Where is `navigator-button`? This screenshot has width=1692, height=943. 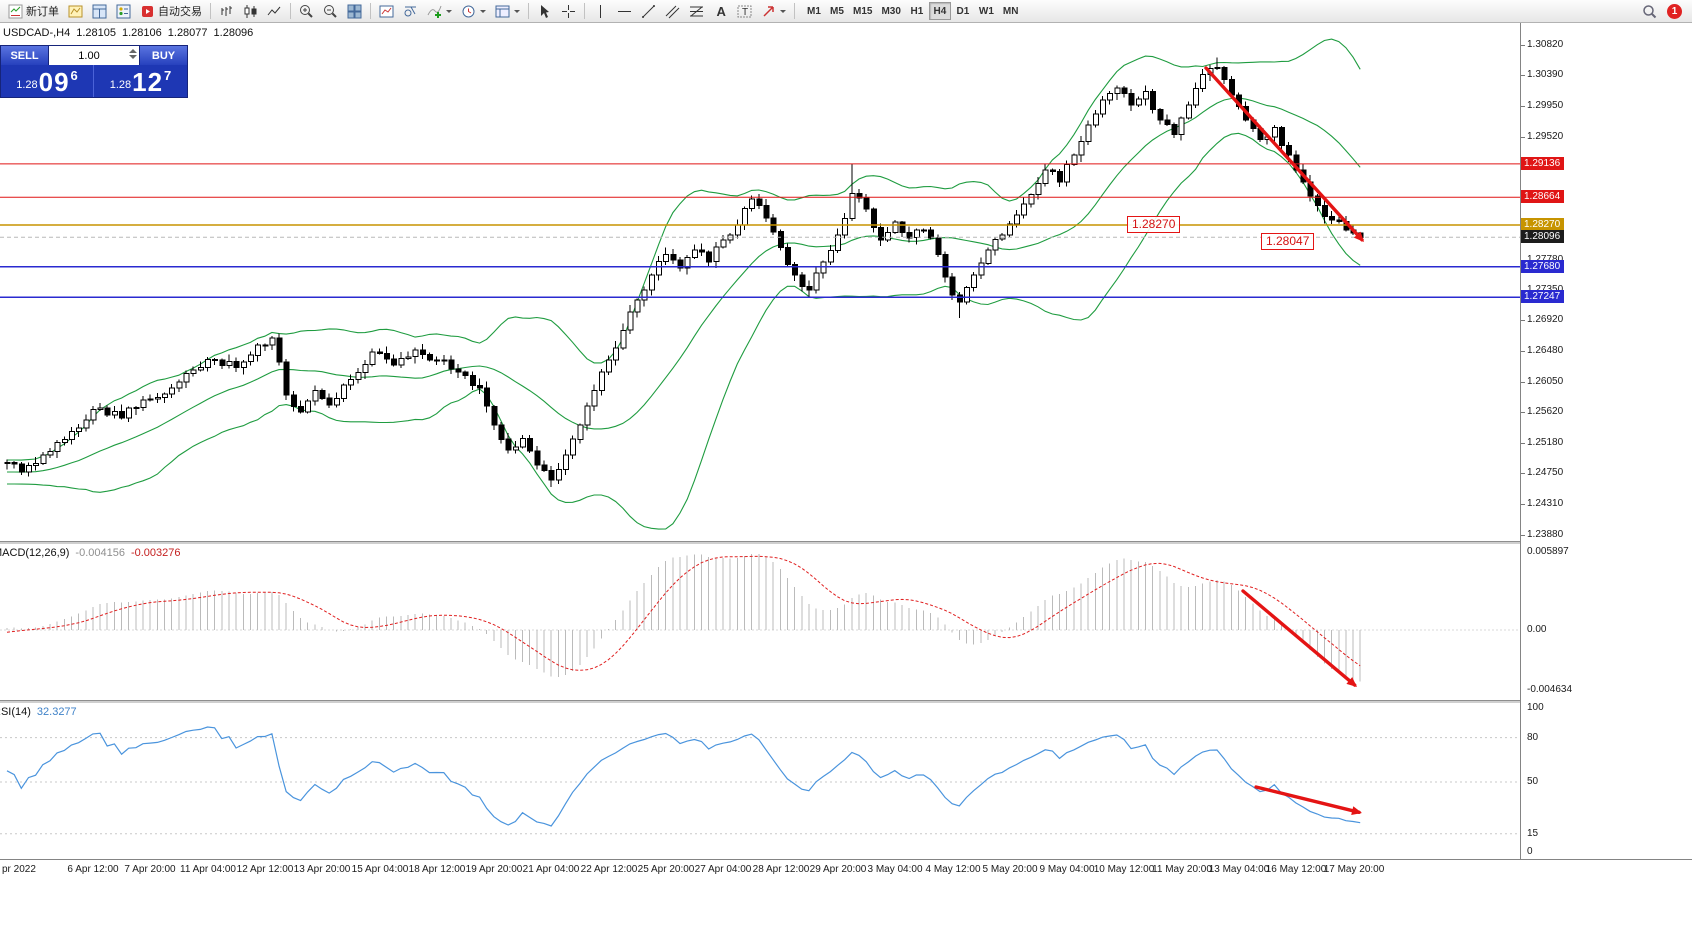
navigator-button is located at coordinates (123, 11).